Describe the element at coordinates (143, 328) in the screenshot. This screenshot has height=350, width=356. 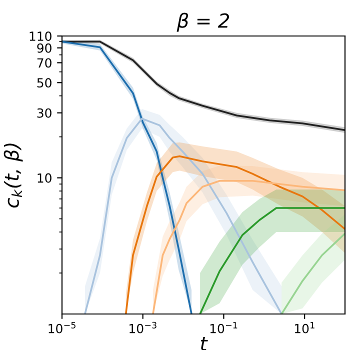
I see `x-tick-label: 10$^{−3}$` at that location.